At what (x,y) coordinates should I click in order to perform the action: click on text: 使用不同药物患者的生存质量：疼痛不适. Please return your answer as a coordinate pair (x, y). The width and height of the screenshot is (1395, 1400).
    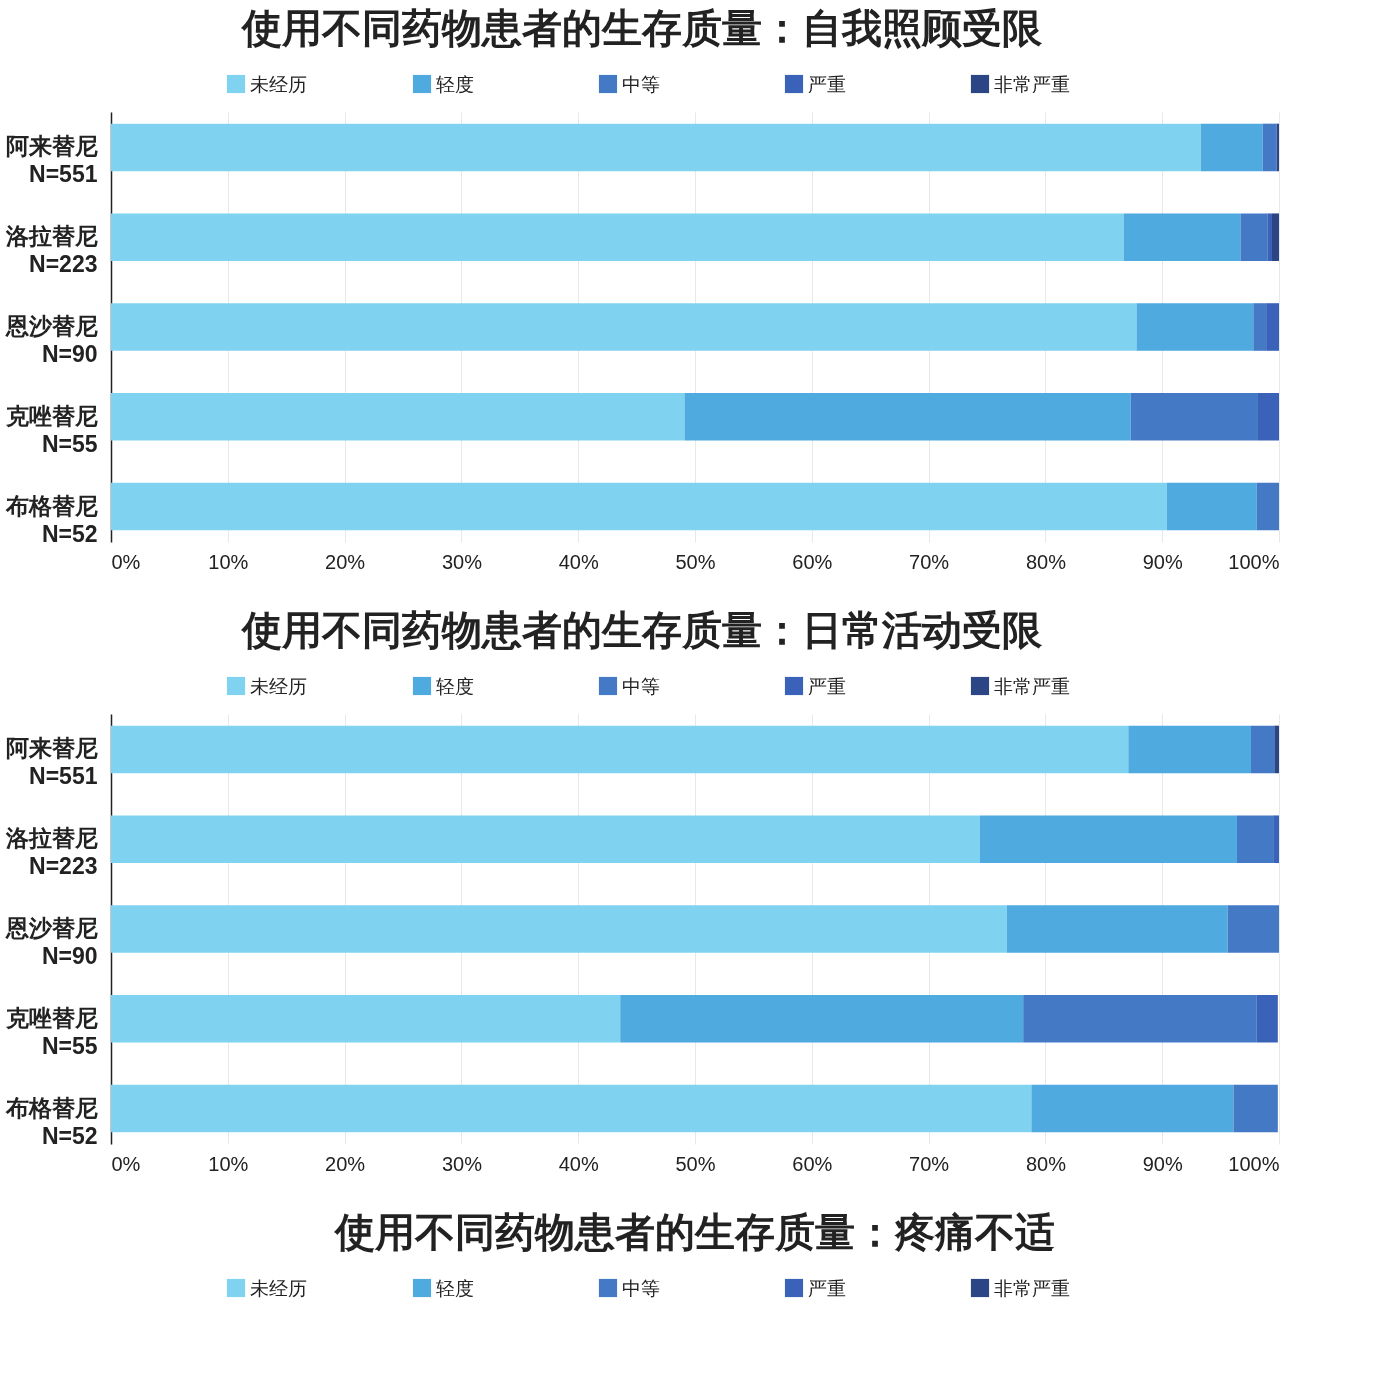
    Looking at the image, I should click on (694, 1232).